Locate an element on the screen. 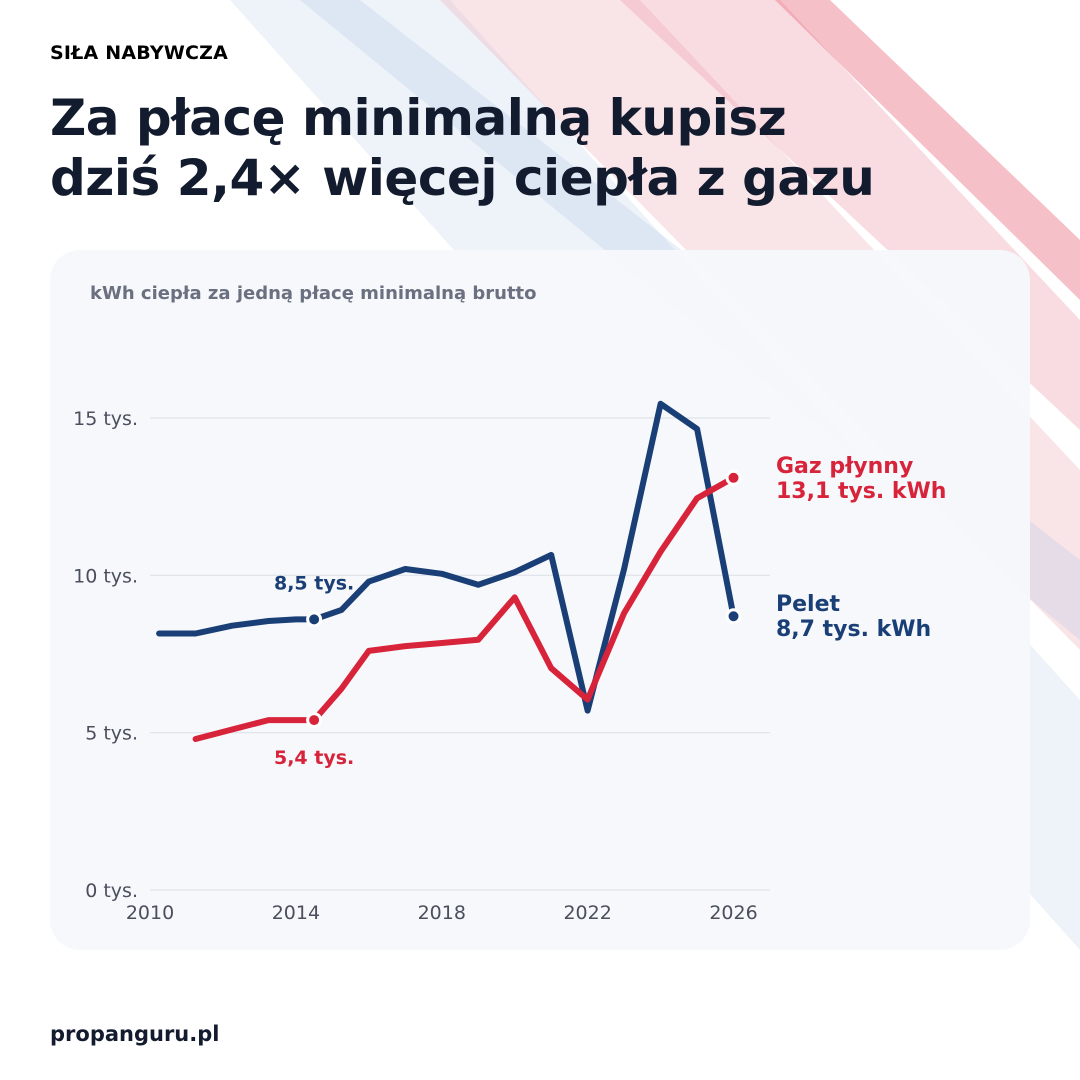 This screenshot has height=1080, width=1080. title-line-2: dziś 2,4× więcej ciepła z gazu is located at coordinates (462, 178).